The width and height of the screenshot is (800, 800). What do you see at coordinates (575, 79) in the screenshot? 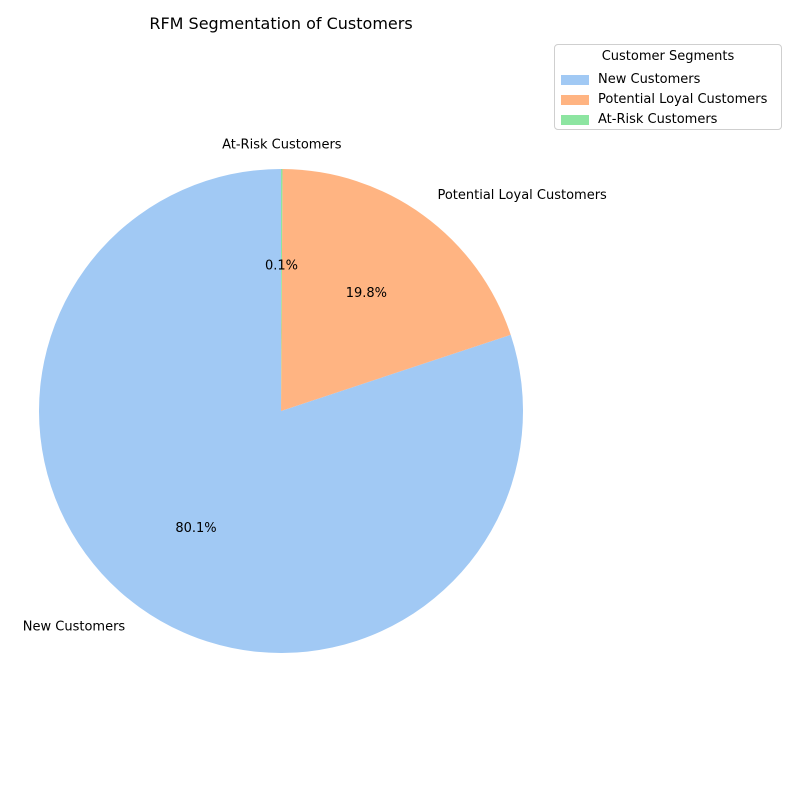
I see `legend-swatch-new-customers` at bounding box center [575, 79].